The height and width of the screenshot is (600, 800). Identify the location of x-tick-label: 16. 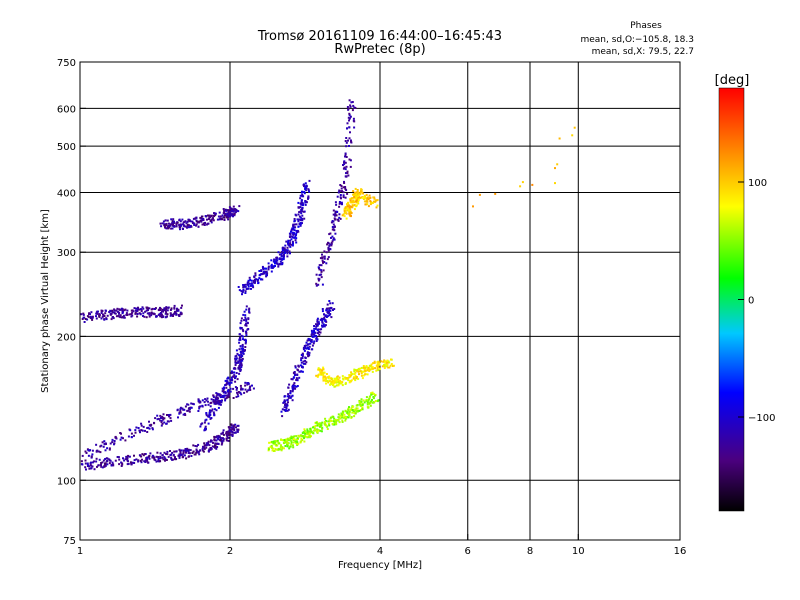
(680, 551).